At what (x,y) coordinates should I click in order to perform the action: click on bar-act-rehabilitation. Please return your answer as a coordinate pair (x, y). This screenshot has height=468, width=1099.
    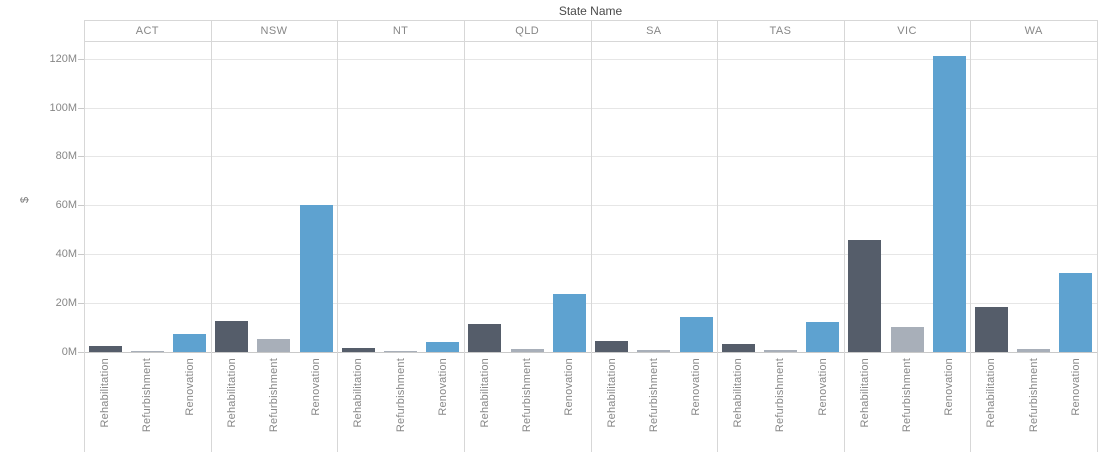
    Looking at the image, I should click on (105, 349).